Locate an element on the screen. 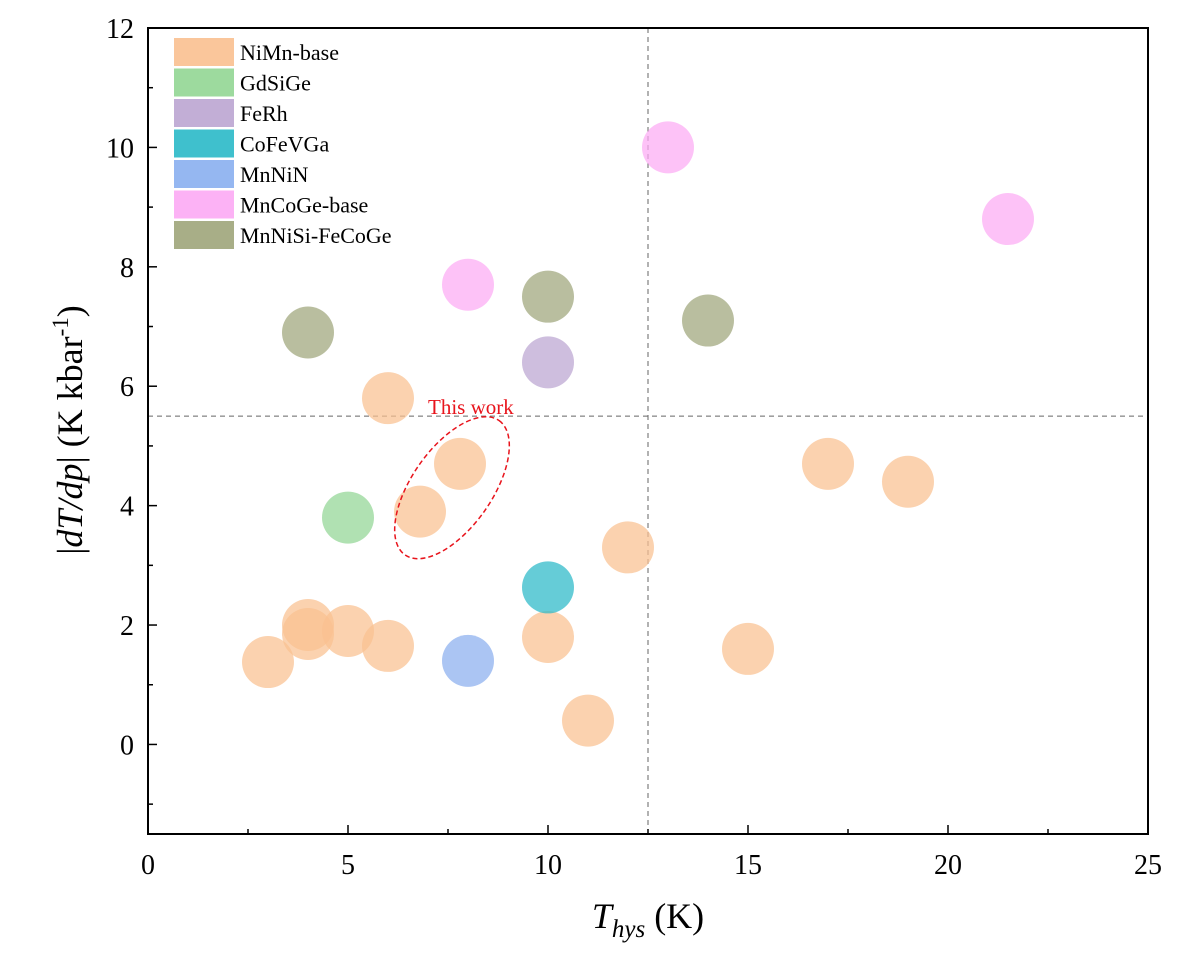 This screenshot has height=956, width=1196. legend-label: FeRh is located at coordinates (264, 113).